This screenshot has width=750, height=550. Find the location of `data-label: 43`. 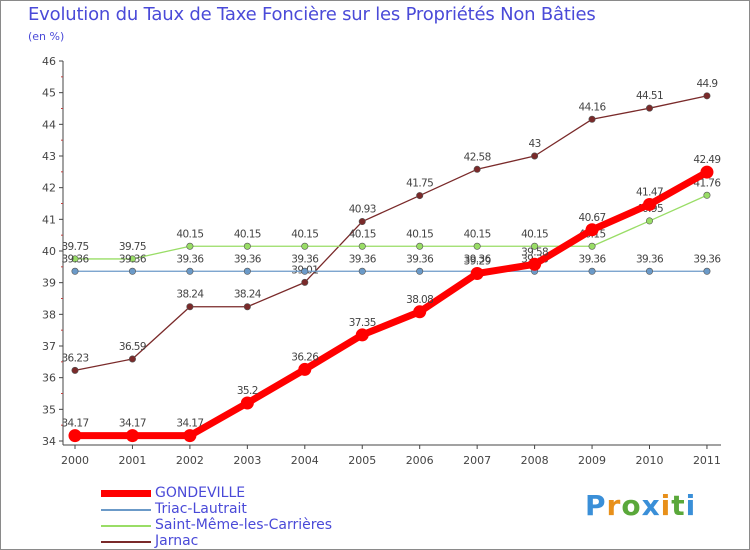

data-label: 43 is located at coordinates (535, 144).